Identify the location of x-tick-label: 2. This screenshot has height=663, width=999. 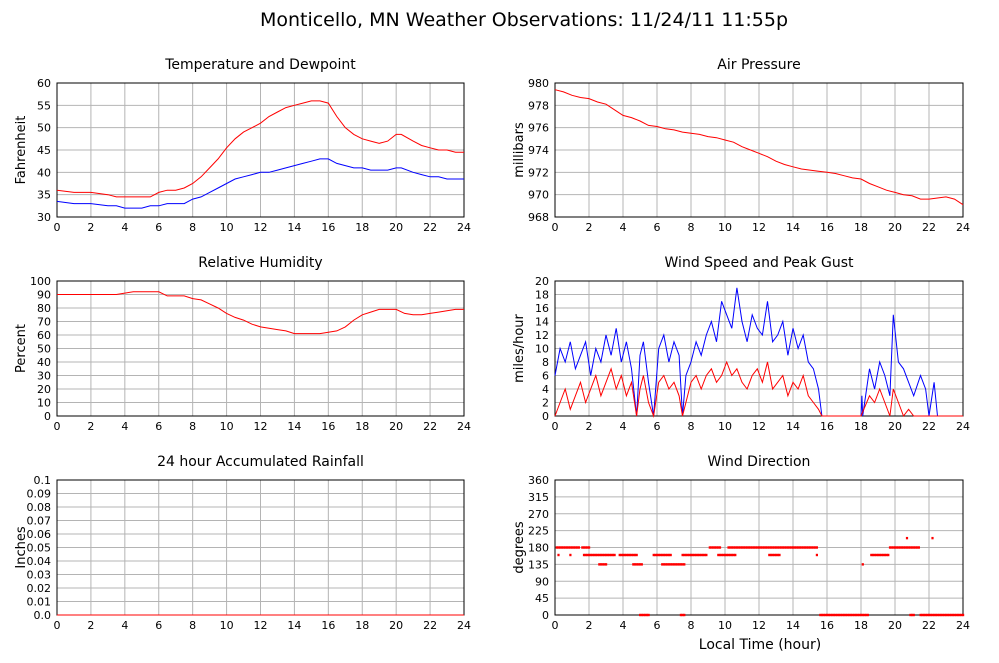
(90, 625).